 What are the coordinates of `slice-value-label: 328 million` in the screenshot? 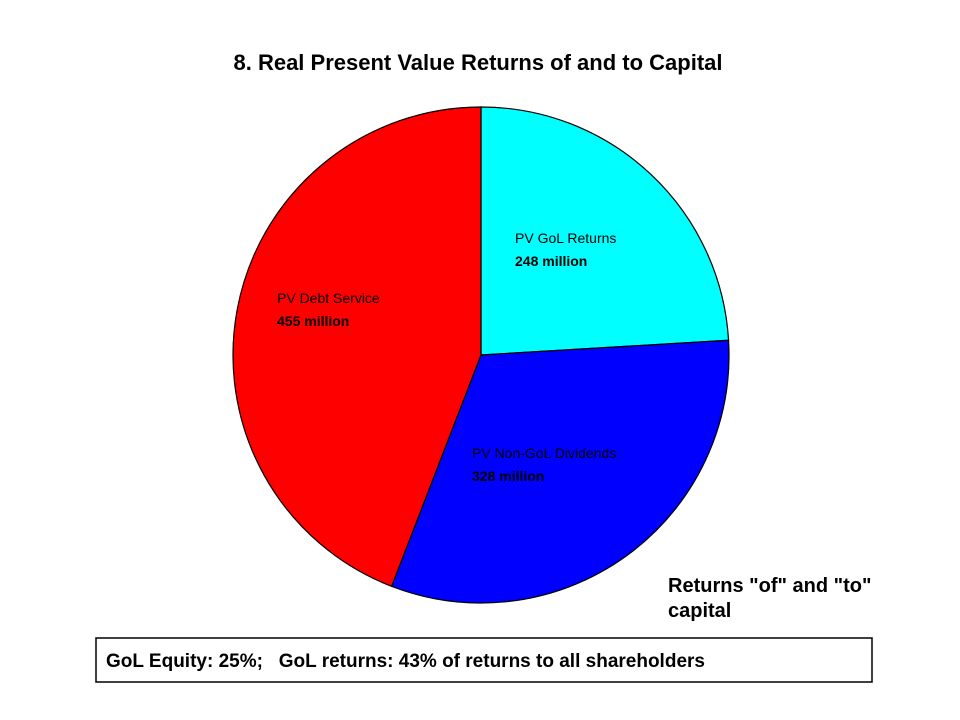 It's located at (508, 476).